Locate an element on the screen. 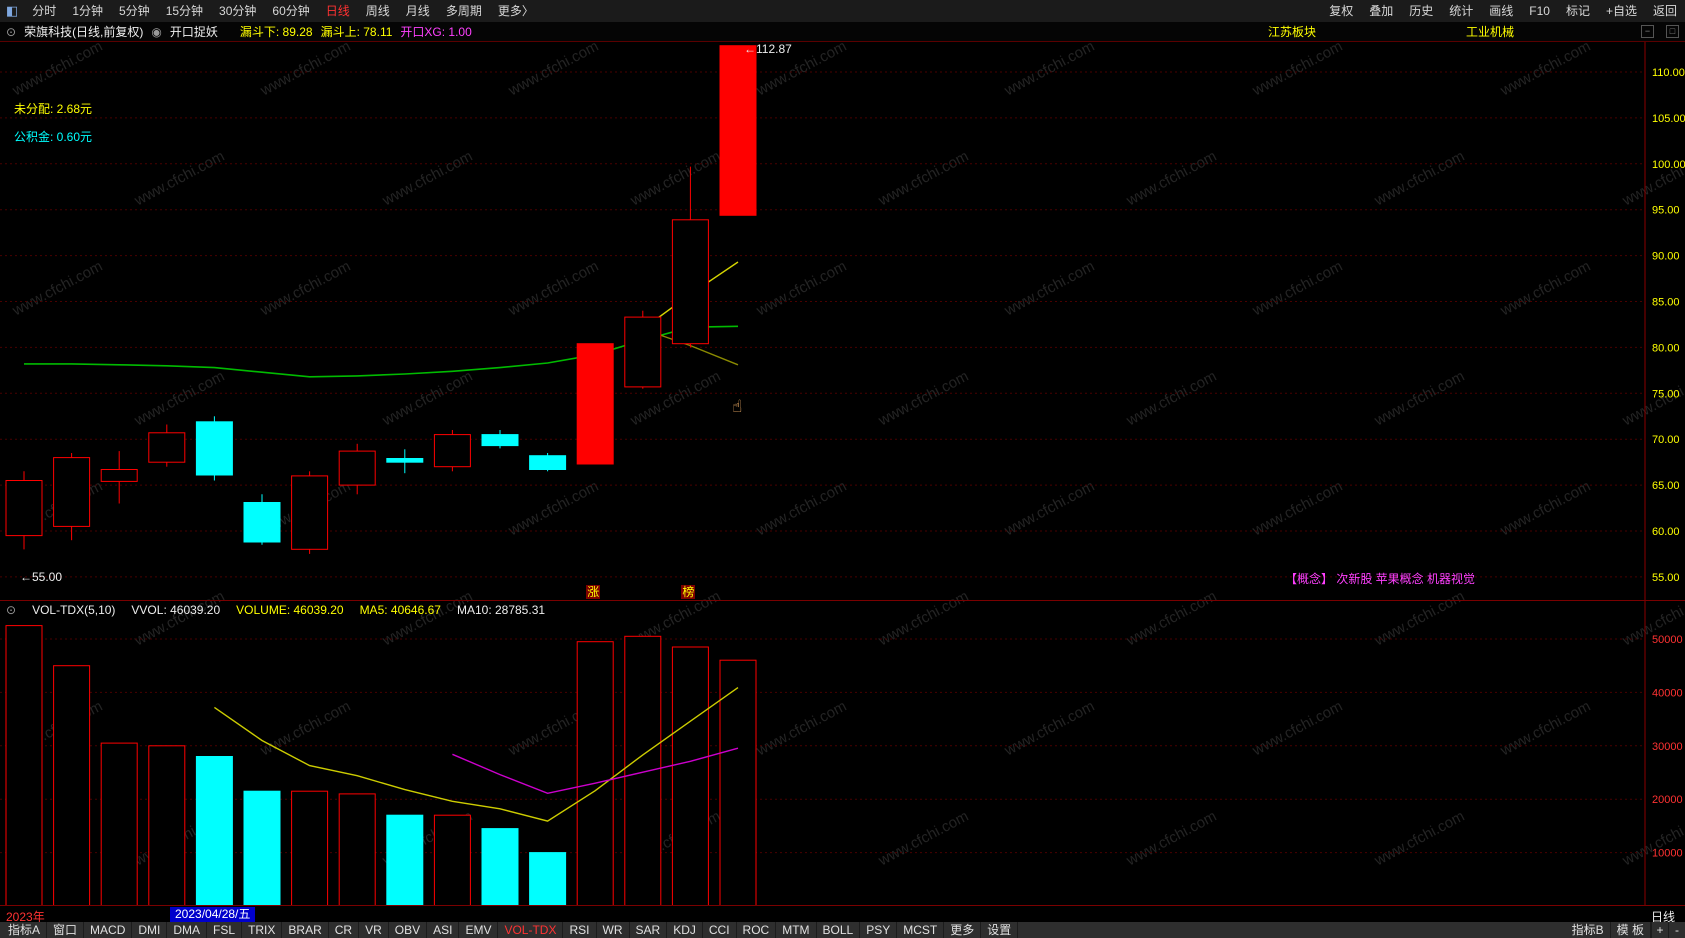 This screenshot has height=938, width=1685. period-label: 日线 is located at coordinates (1662, 917).